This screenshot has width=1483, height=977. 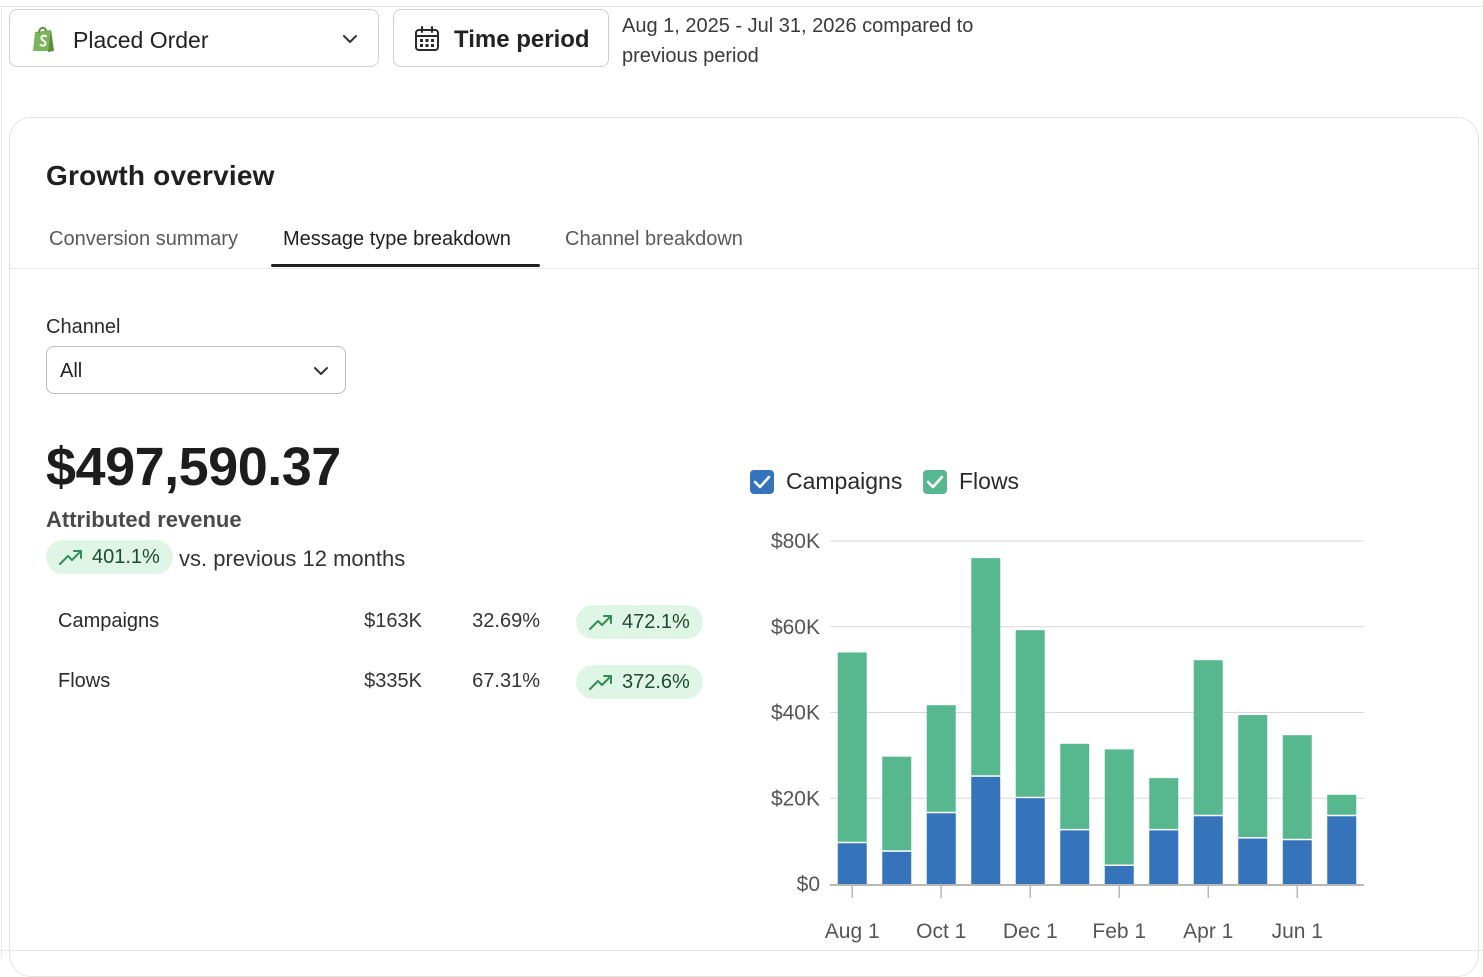 I want to click on breakdown-change-badge-campaigns: 472.1%, so click(x=639, y=622).